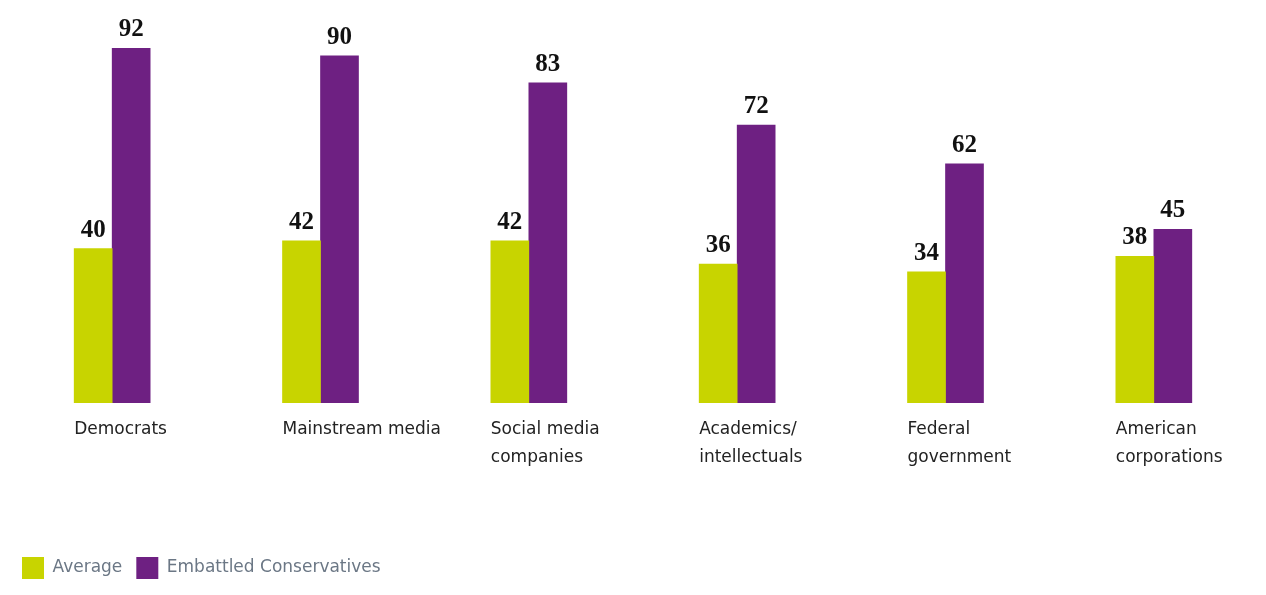 The image size is (1266, 595). What do you see at coordinates (121, 427) in the screenshot?
I see `x-tick-label: Democrats` at bounding box center [121, 427].